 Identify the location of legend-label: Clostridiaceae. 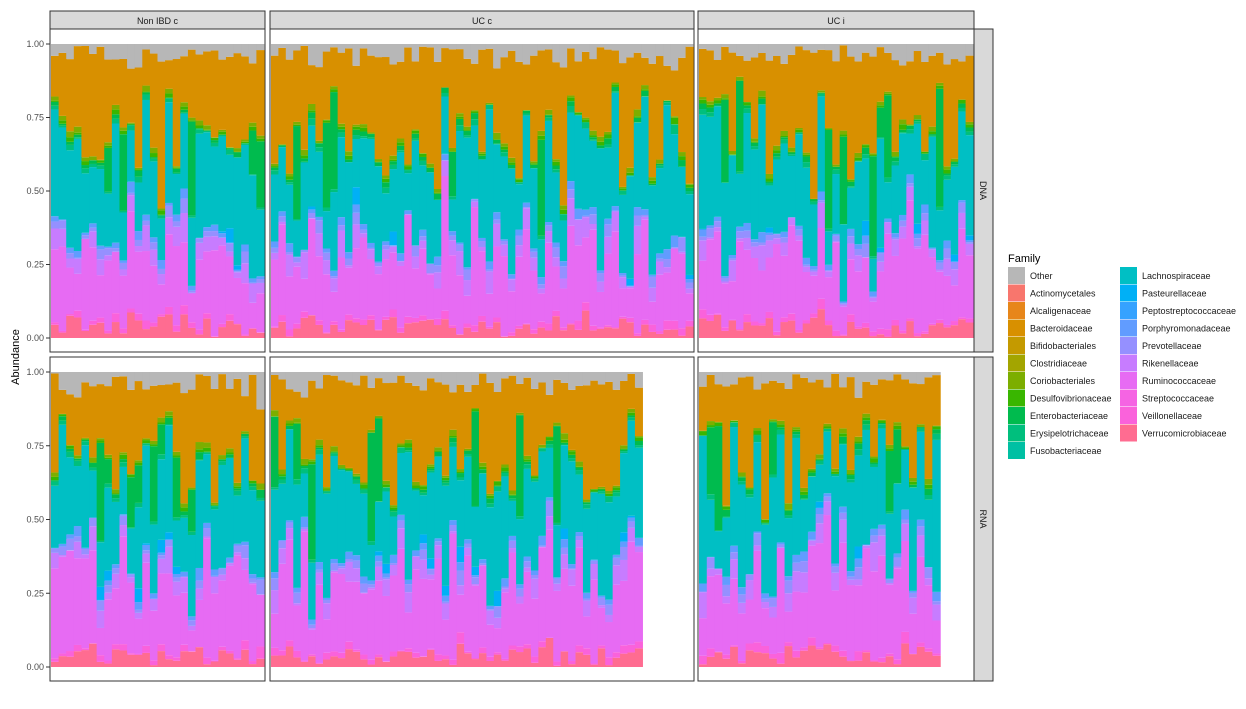
(1058, 364).